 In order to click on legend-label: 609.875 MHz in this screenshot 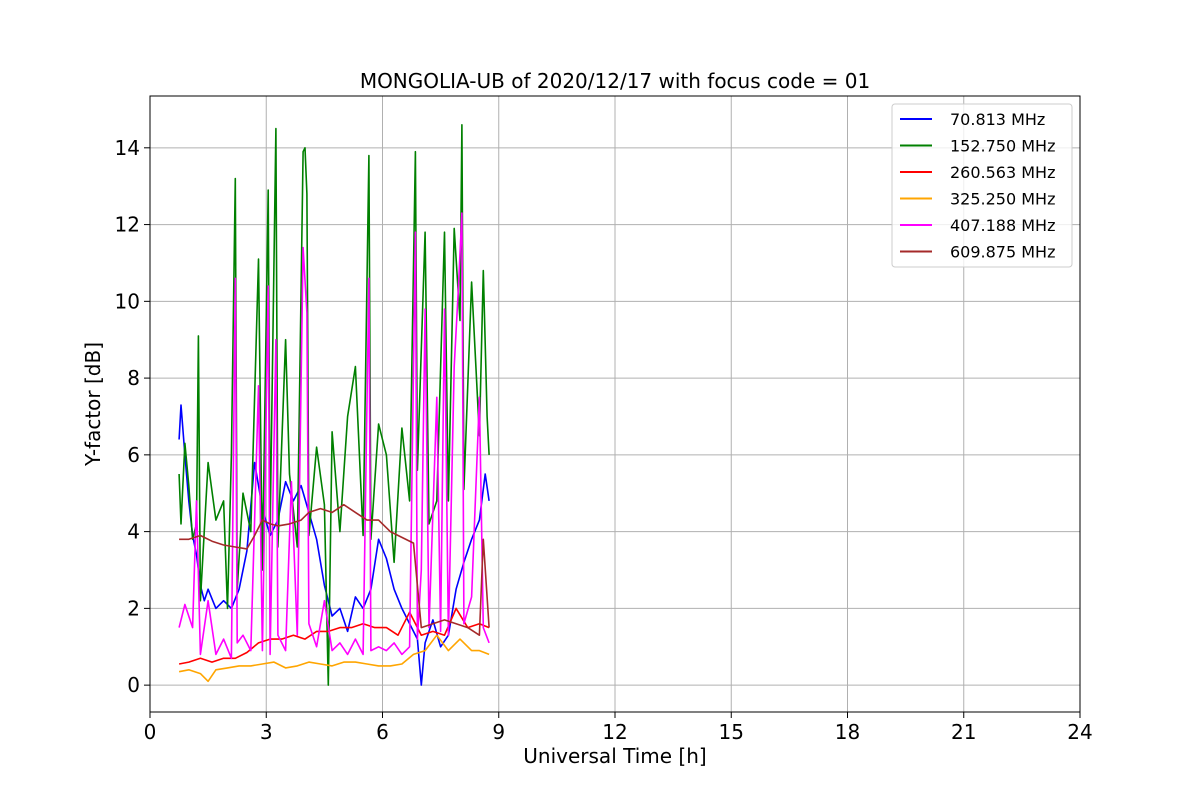, I will do `click(1002, 252)`.